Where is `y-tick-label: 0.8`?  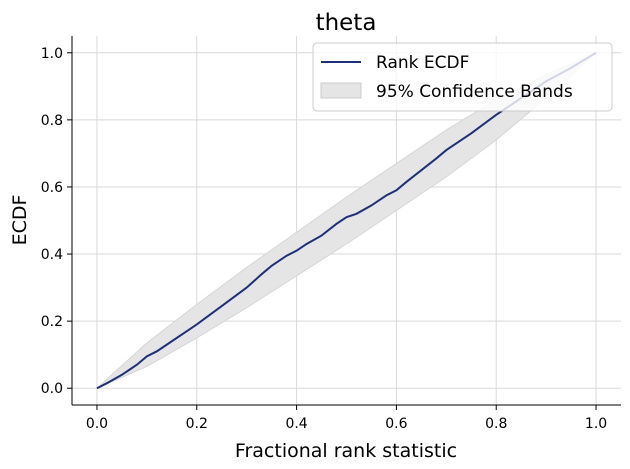 y-tick-label: 0.8 is located at coordinates (52, 121).